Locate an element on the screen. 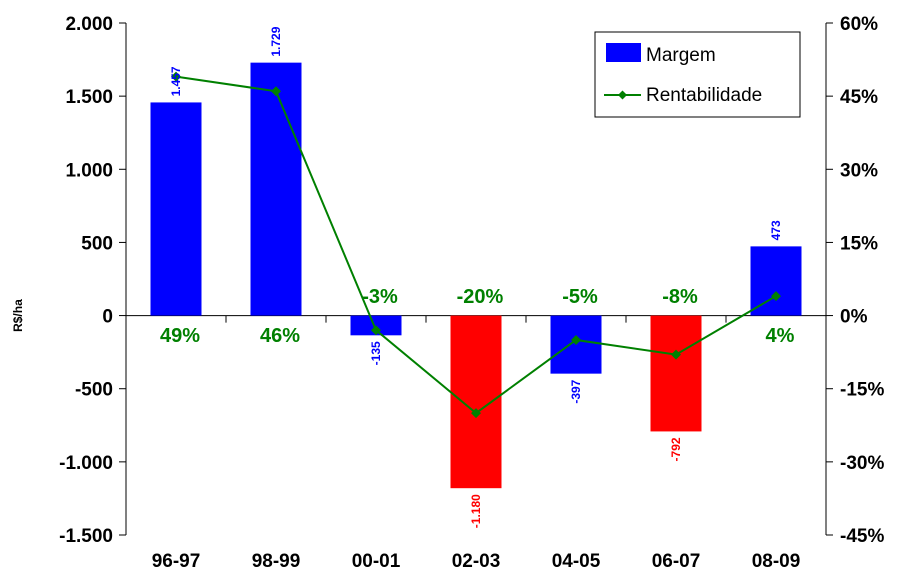 Image resolution: width=901 pixels, height=581 pixels. y-tick-label-right: -30% is located at coordinates (862, 463).